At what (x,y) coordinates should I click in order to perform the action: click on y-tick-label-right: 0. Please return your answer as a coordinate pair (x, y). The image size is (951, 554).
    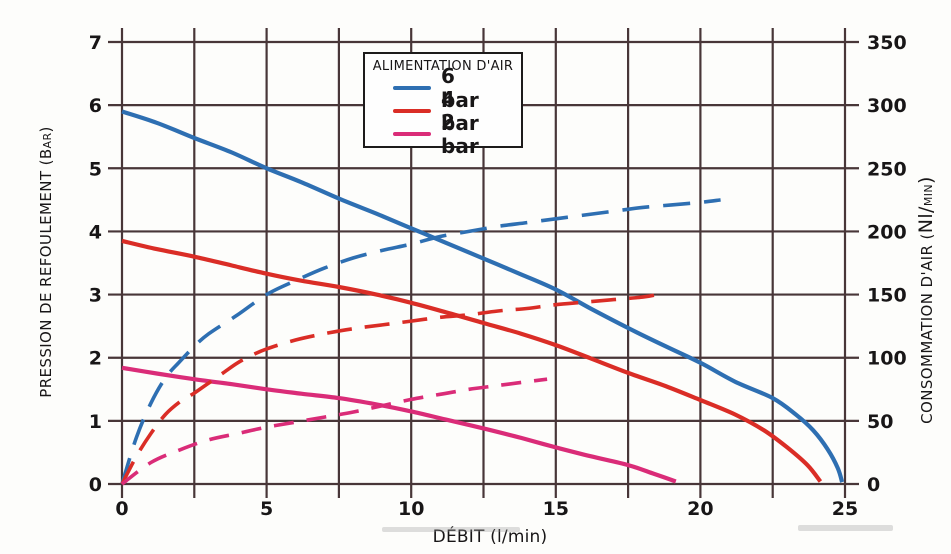
    Looking at the image, I should click on (873, 485).